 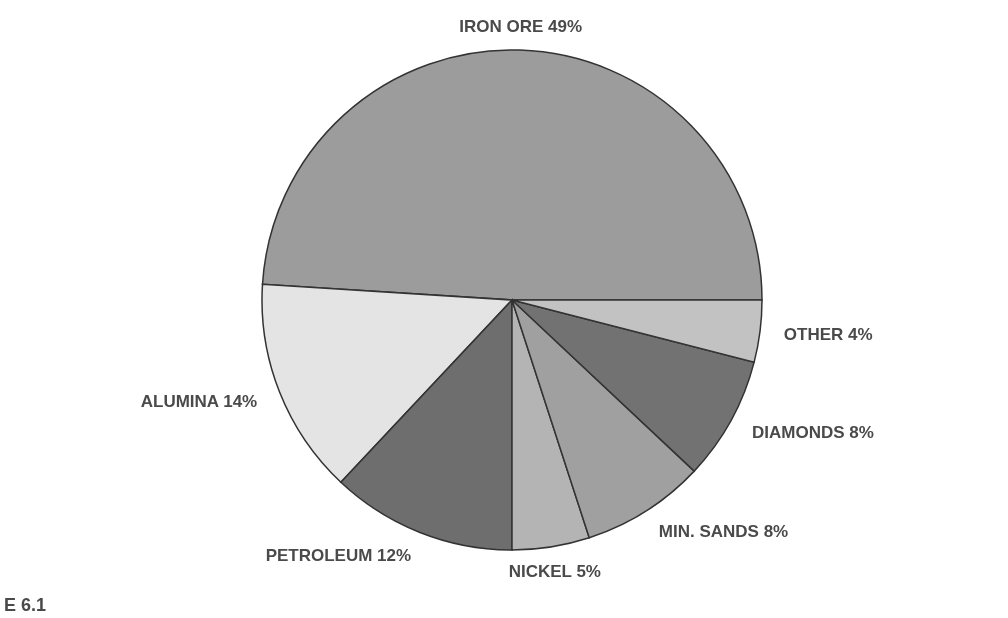 What do you see at coordinates (554, 571) in the screenshot?
I see `slice-label: NICKEL 5%` at bounding box center [554, 571].